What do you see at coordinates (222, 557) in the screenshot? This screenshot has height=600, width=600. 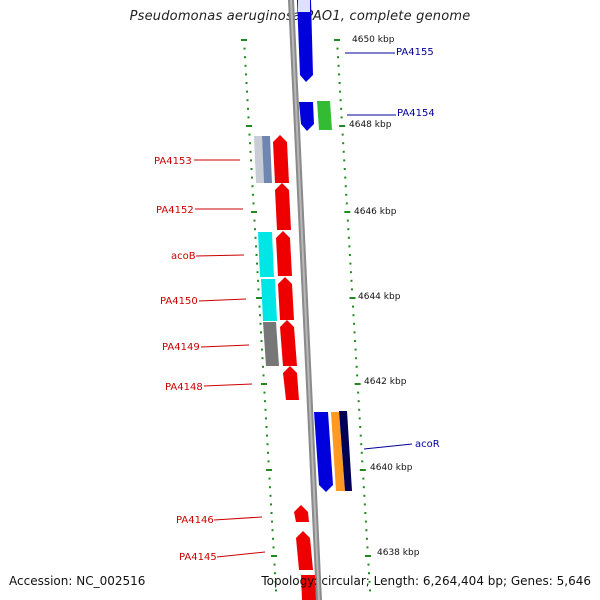 I see `label-pa4145: PA4145` at bounding box center [222, 557].